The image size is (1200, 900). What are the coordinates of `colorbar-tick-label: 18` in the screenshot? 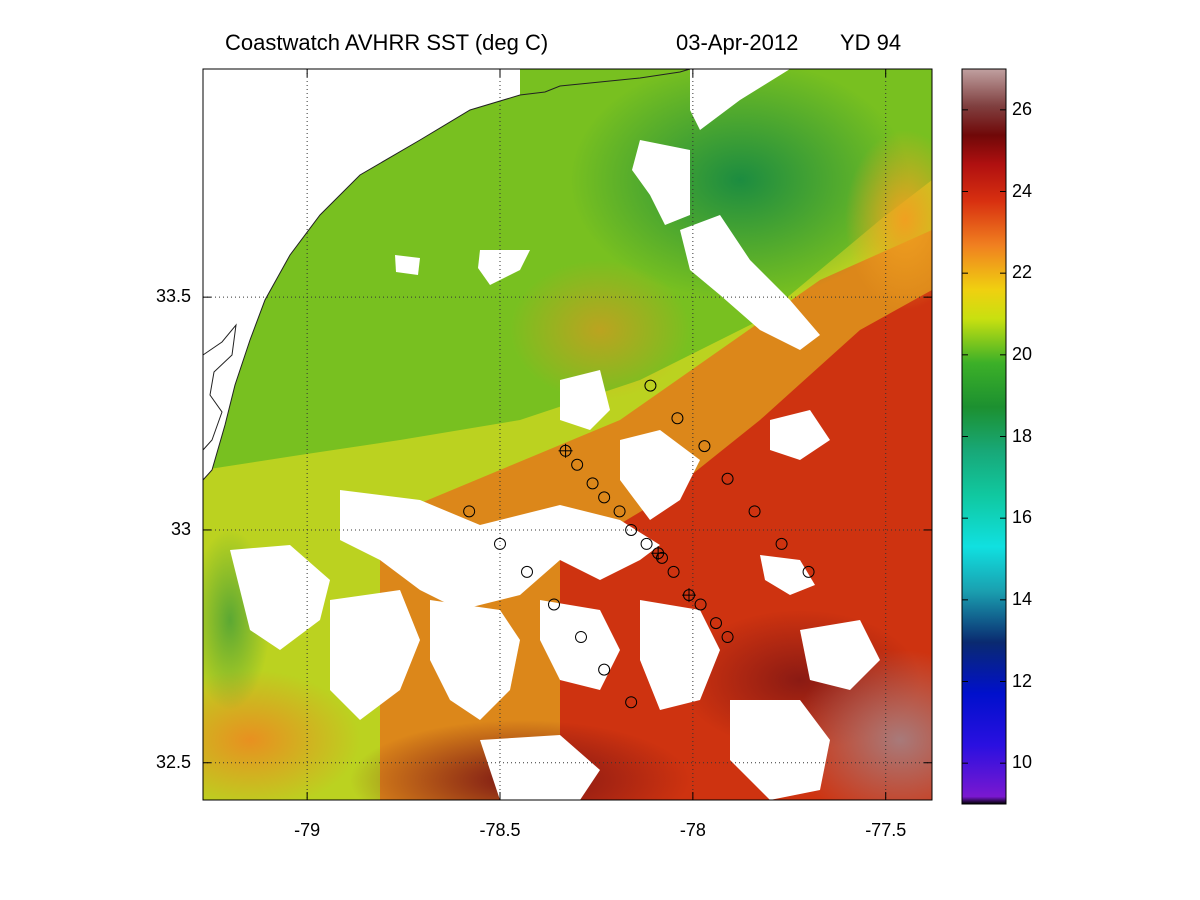 It's located at (1022, 435).